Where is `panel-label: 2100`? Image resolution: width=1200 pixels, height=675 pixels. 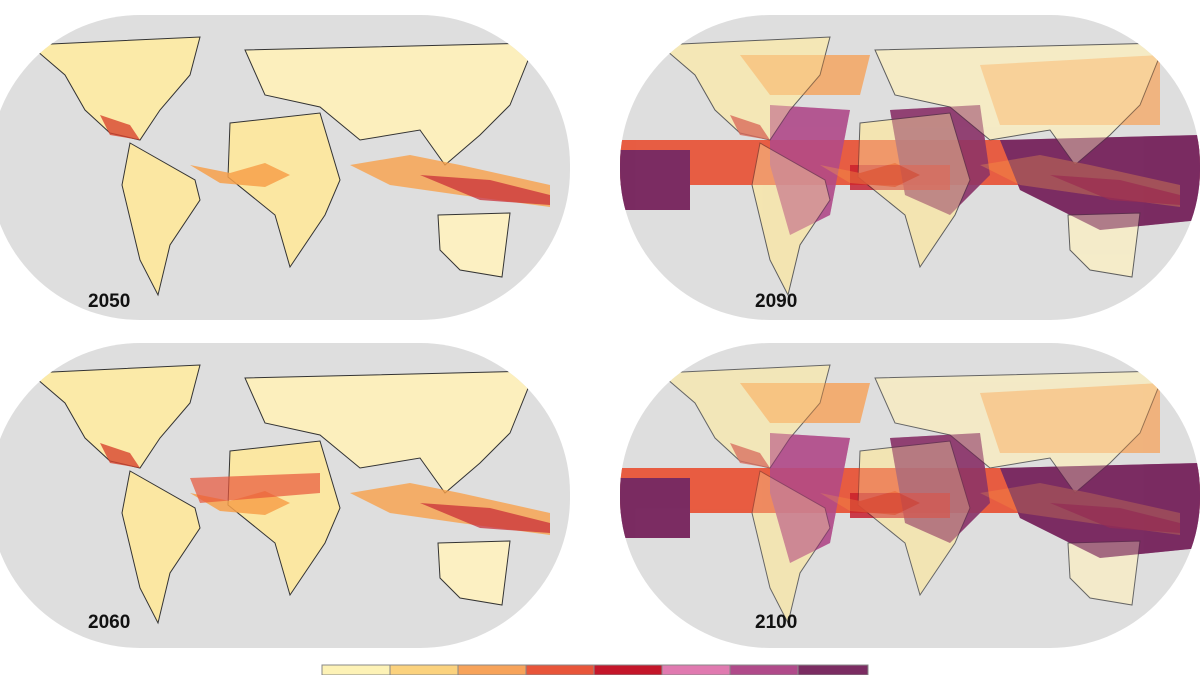 panel-label: 2100 is located at coordinates (776, 622).